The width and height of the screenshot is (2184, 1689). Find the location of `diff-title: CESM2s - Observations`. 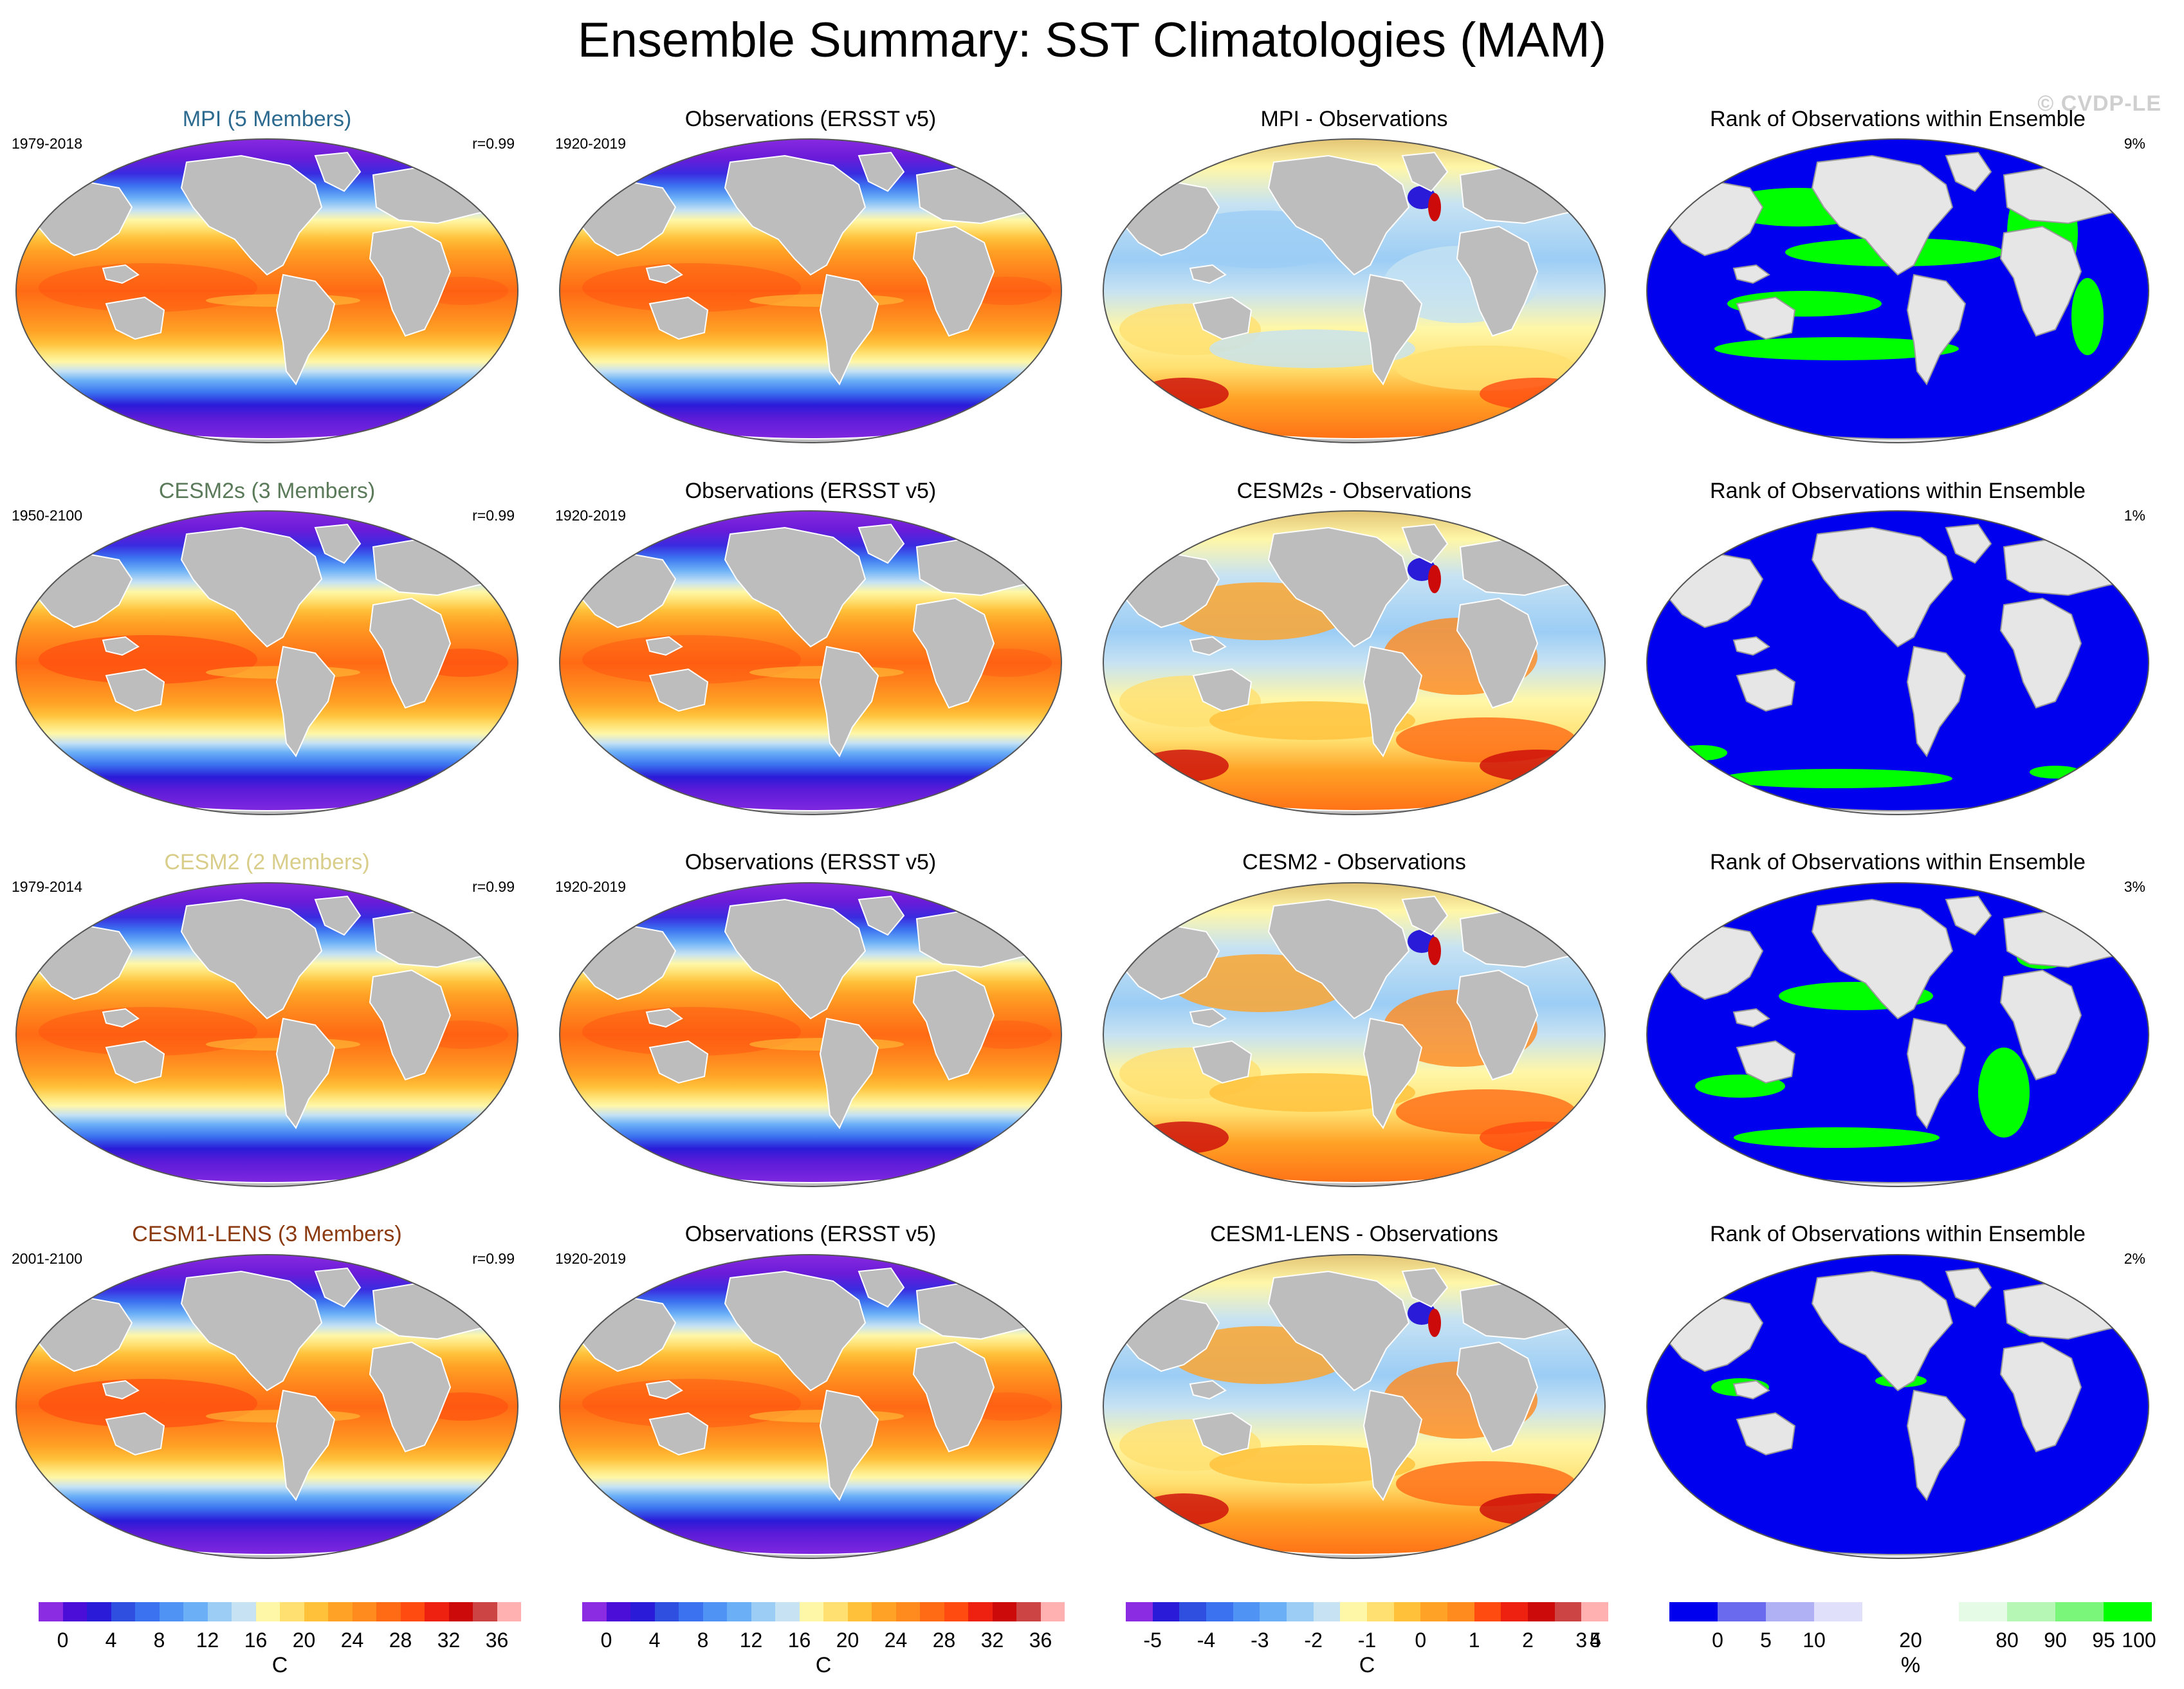

diff-title: CESM2s - Observations is located at coordinates (1354, 491).